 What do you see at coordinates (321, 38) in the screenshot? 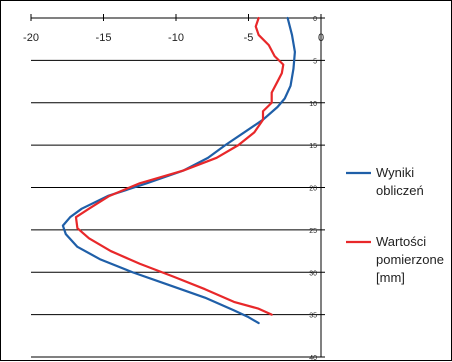
I see `x-tick-label: 0` at bounding box center [321, 38].